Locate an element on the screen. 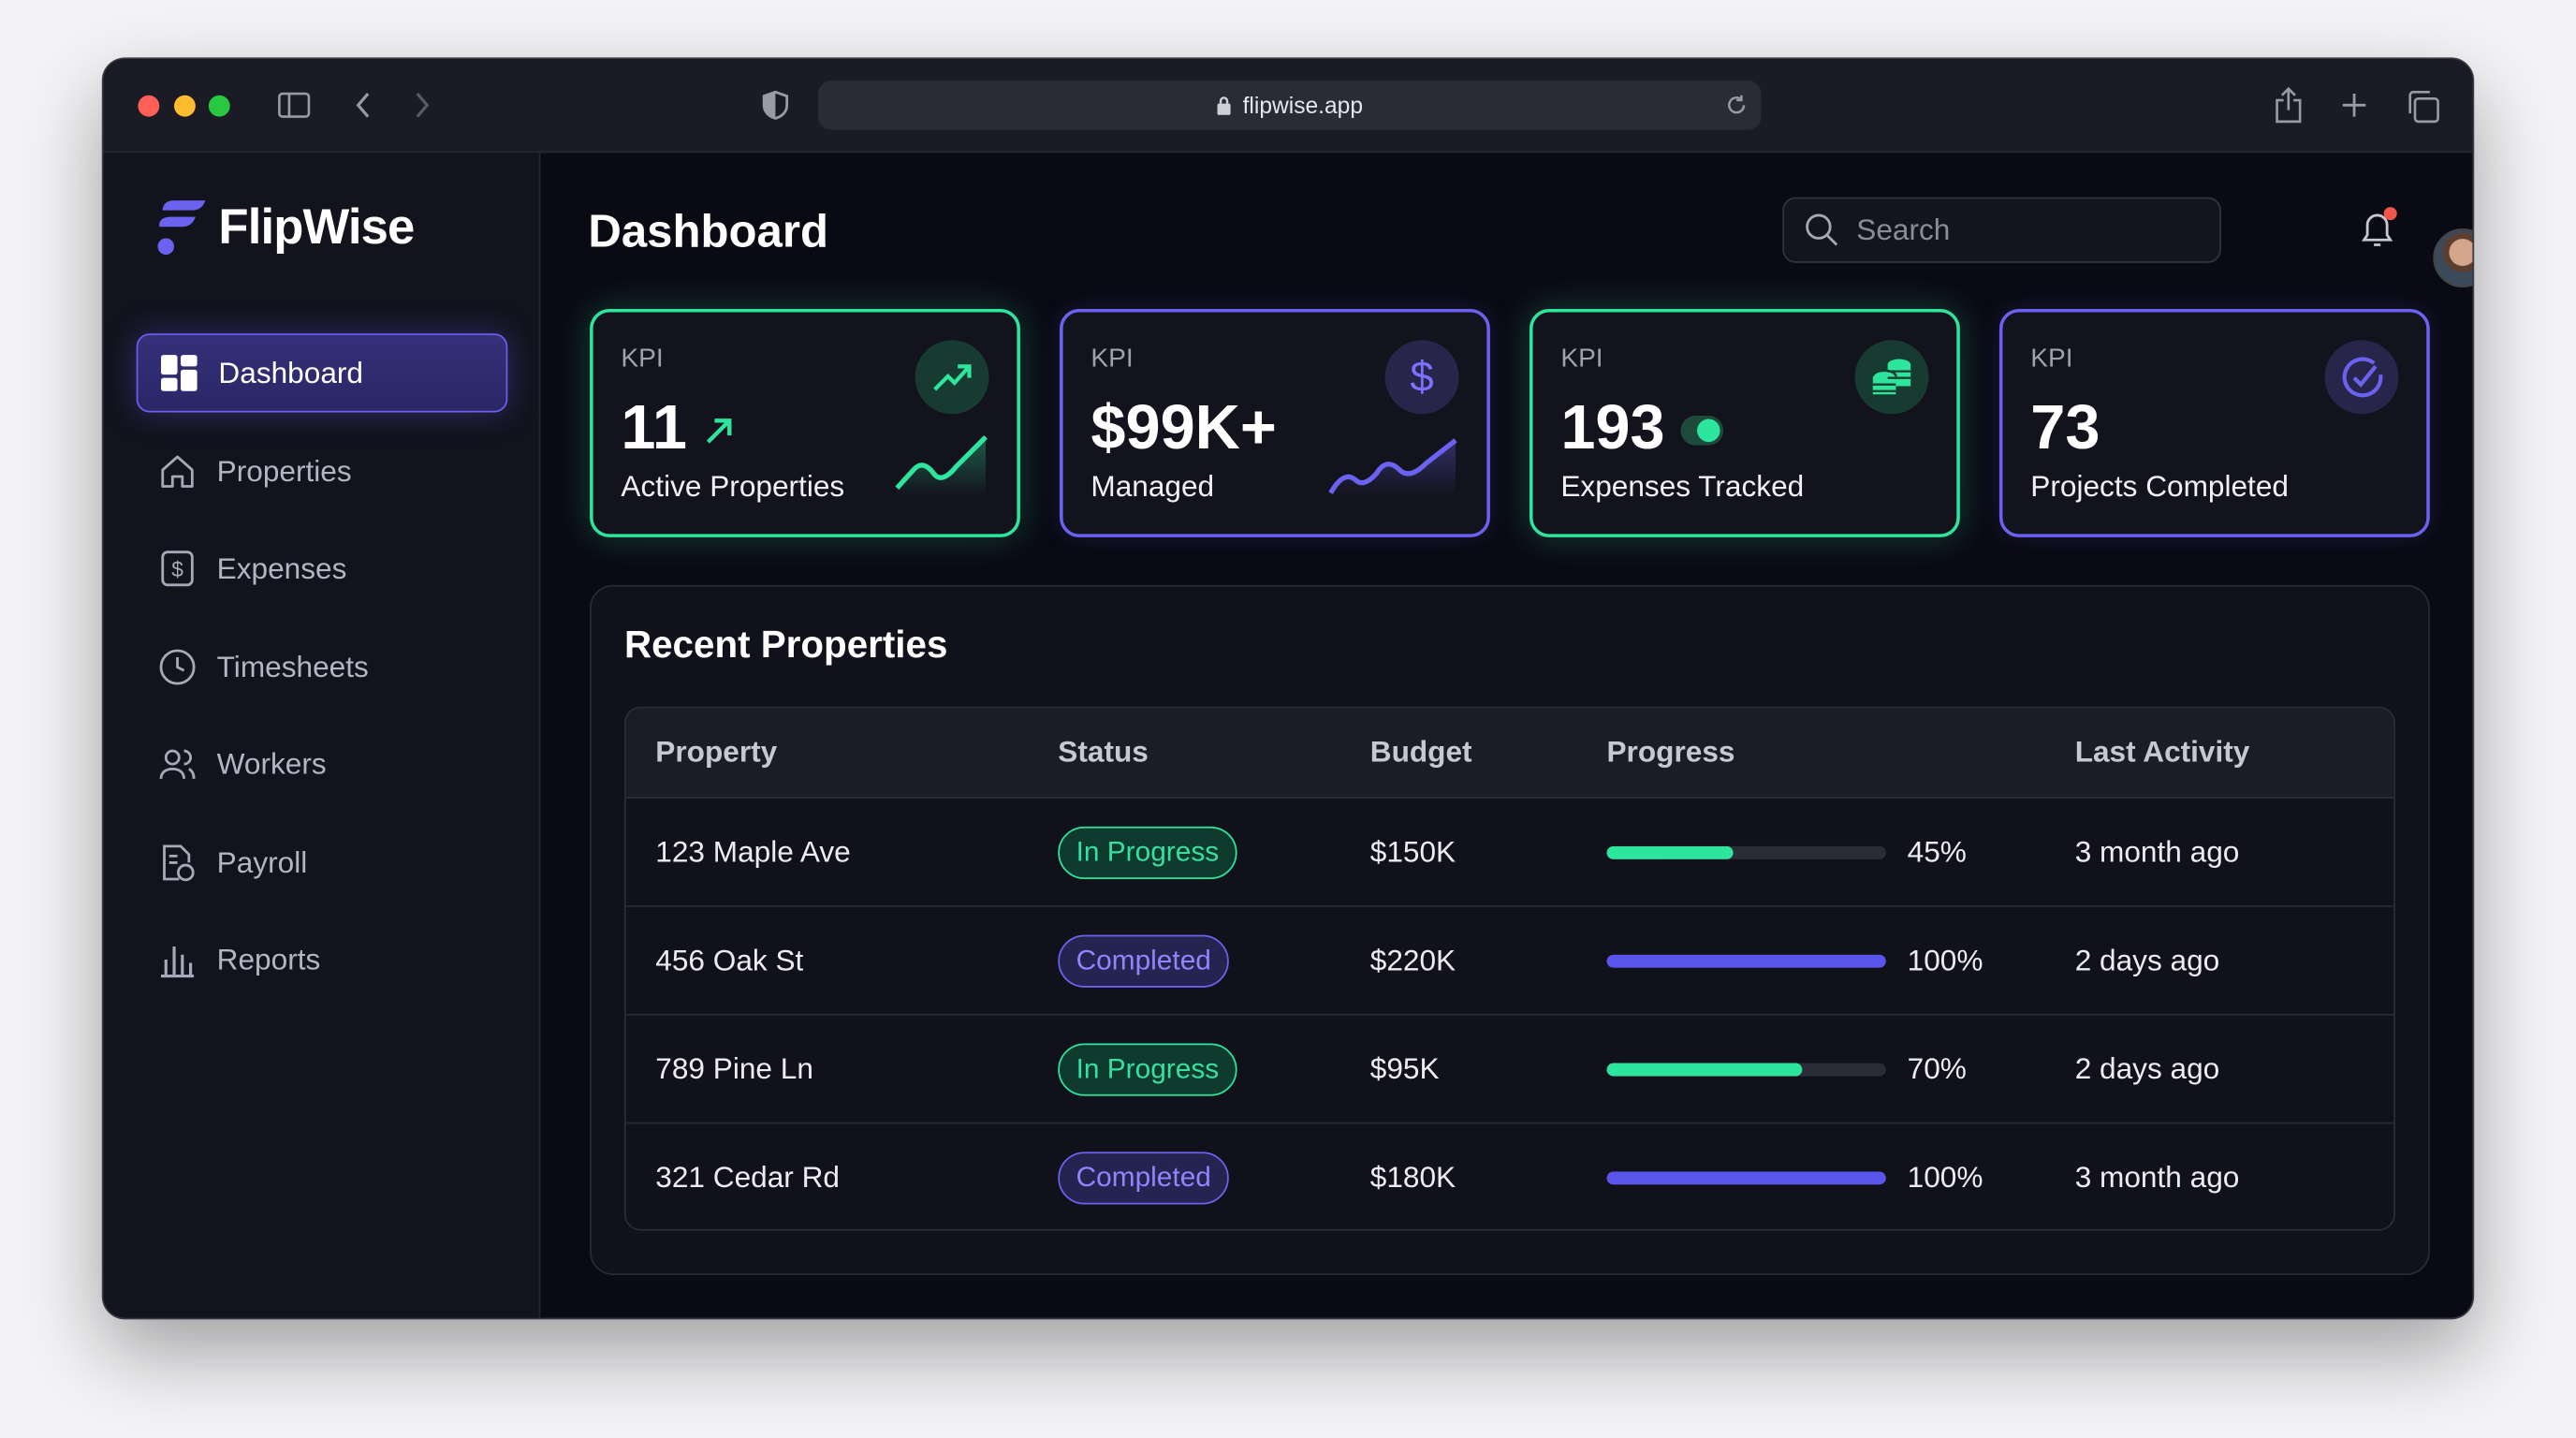 Image resolution: width=2576 pixels, height=1438 pixels. url-text: flipwise.app is located at coordinates (1302, 105).